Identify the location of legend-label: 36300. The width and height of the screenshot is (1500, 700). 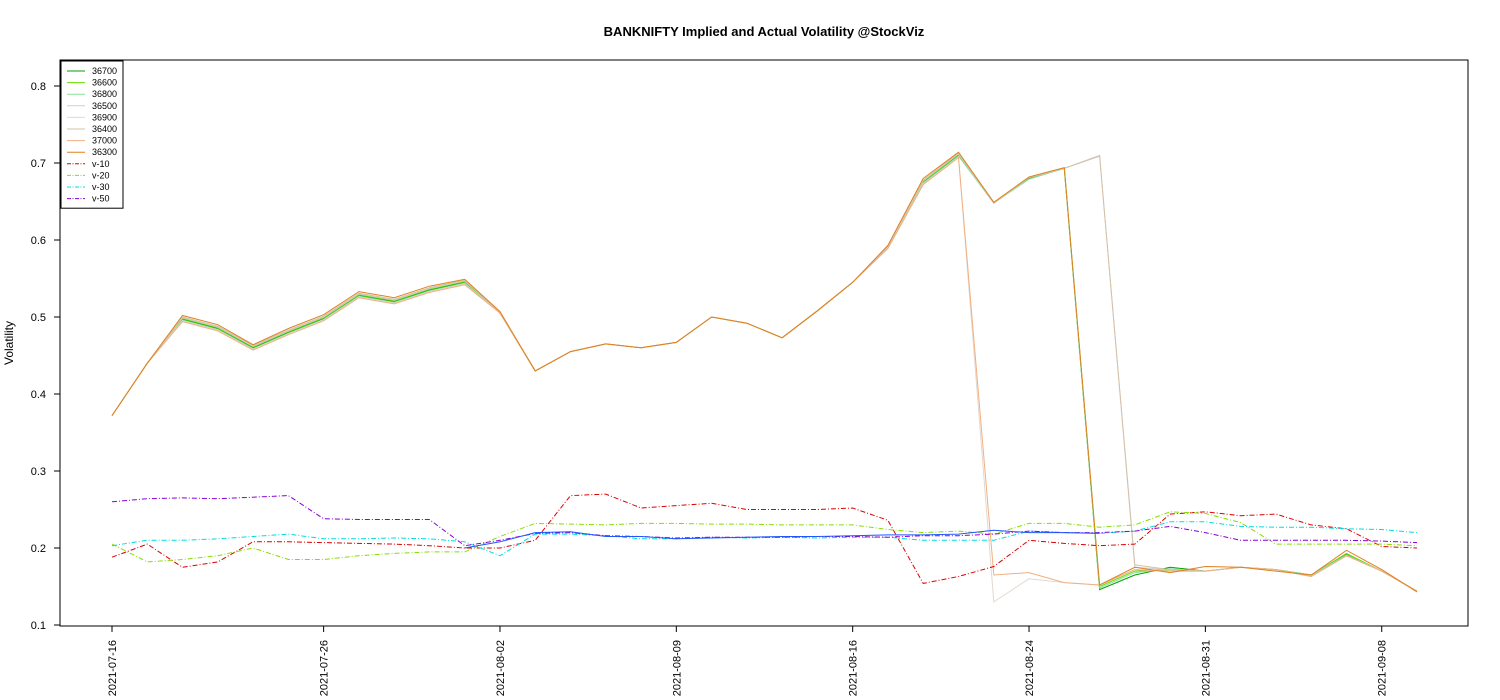
(104, 152).